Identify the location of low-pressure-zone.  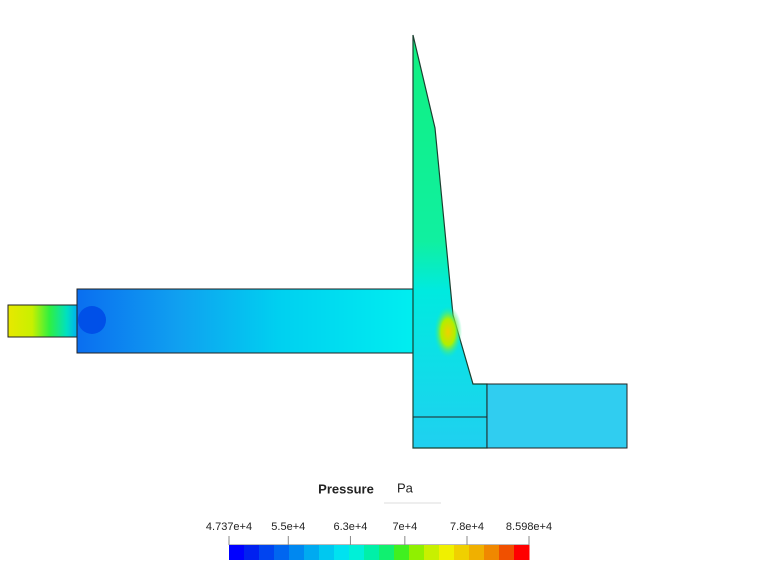
(92, 320).